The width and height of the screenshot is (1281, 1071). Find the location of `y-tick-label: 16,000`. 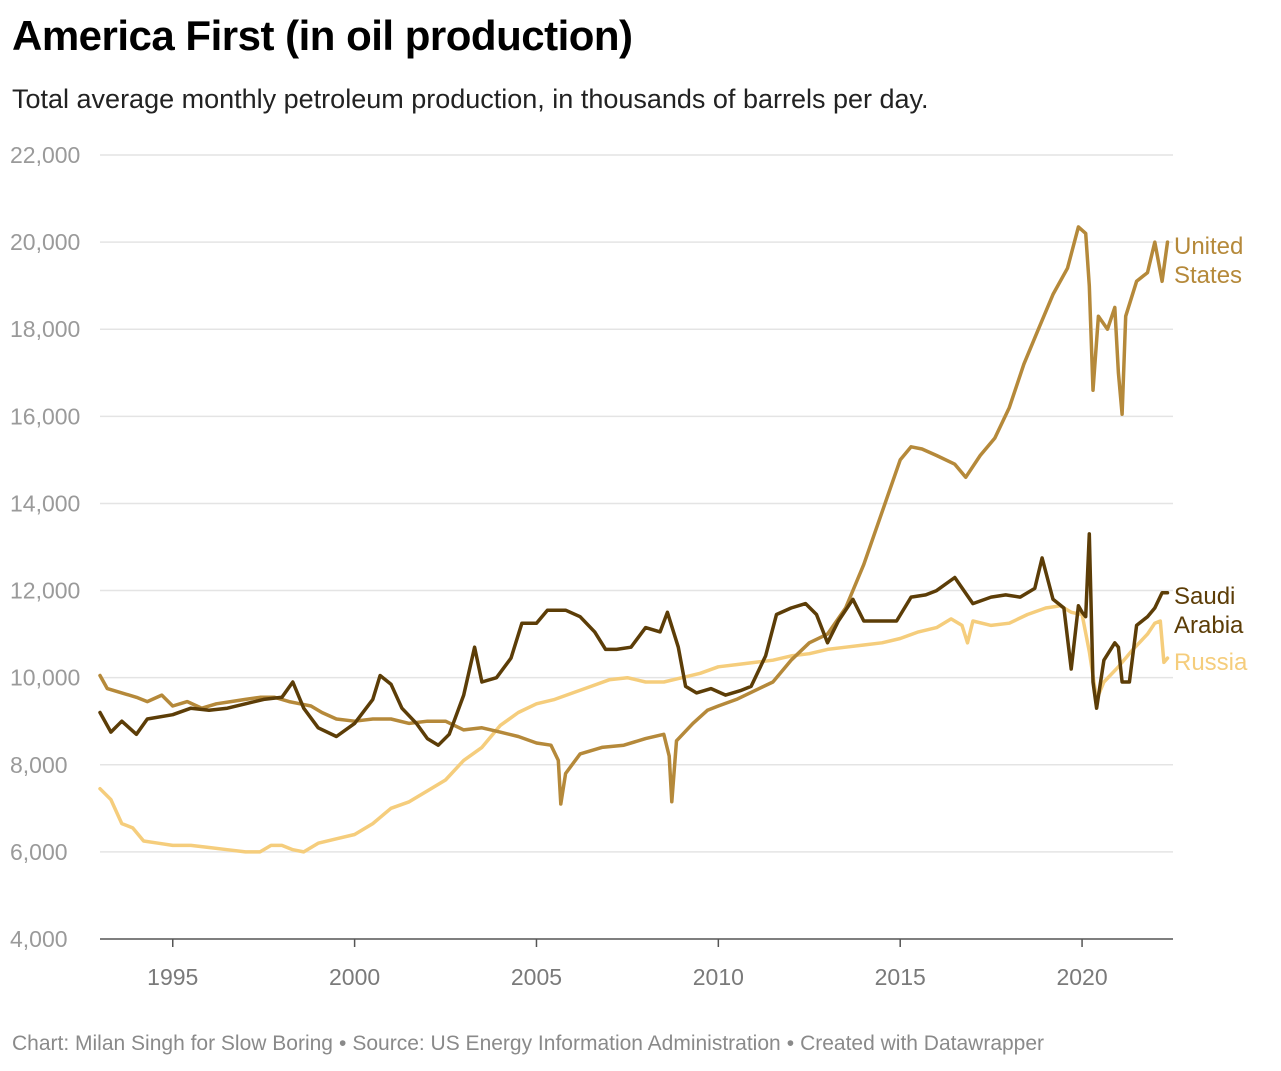

y-tick-label: 16,000 is located at coordinates (45, 416).